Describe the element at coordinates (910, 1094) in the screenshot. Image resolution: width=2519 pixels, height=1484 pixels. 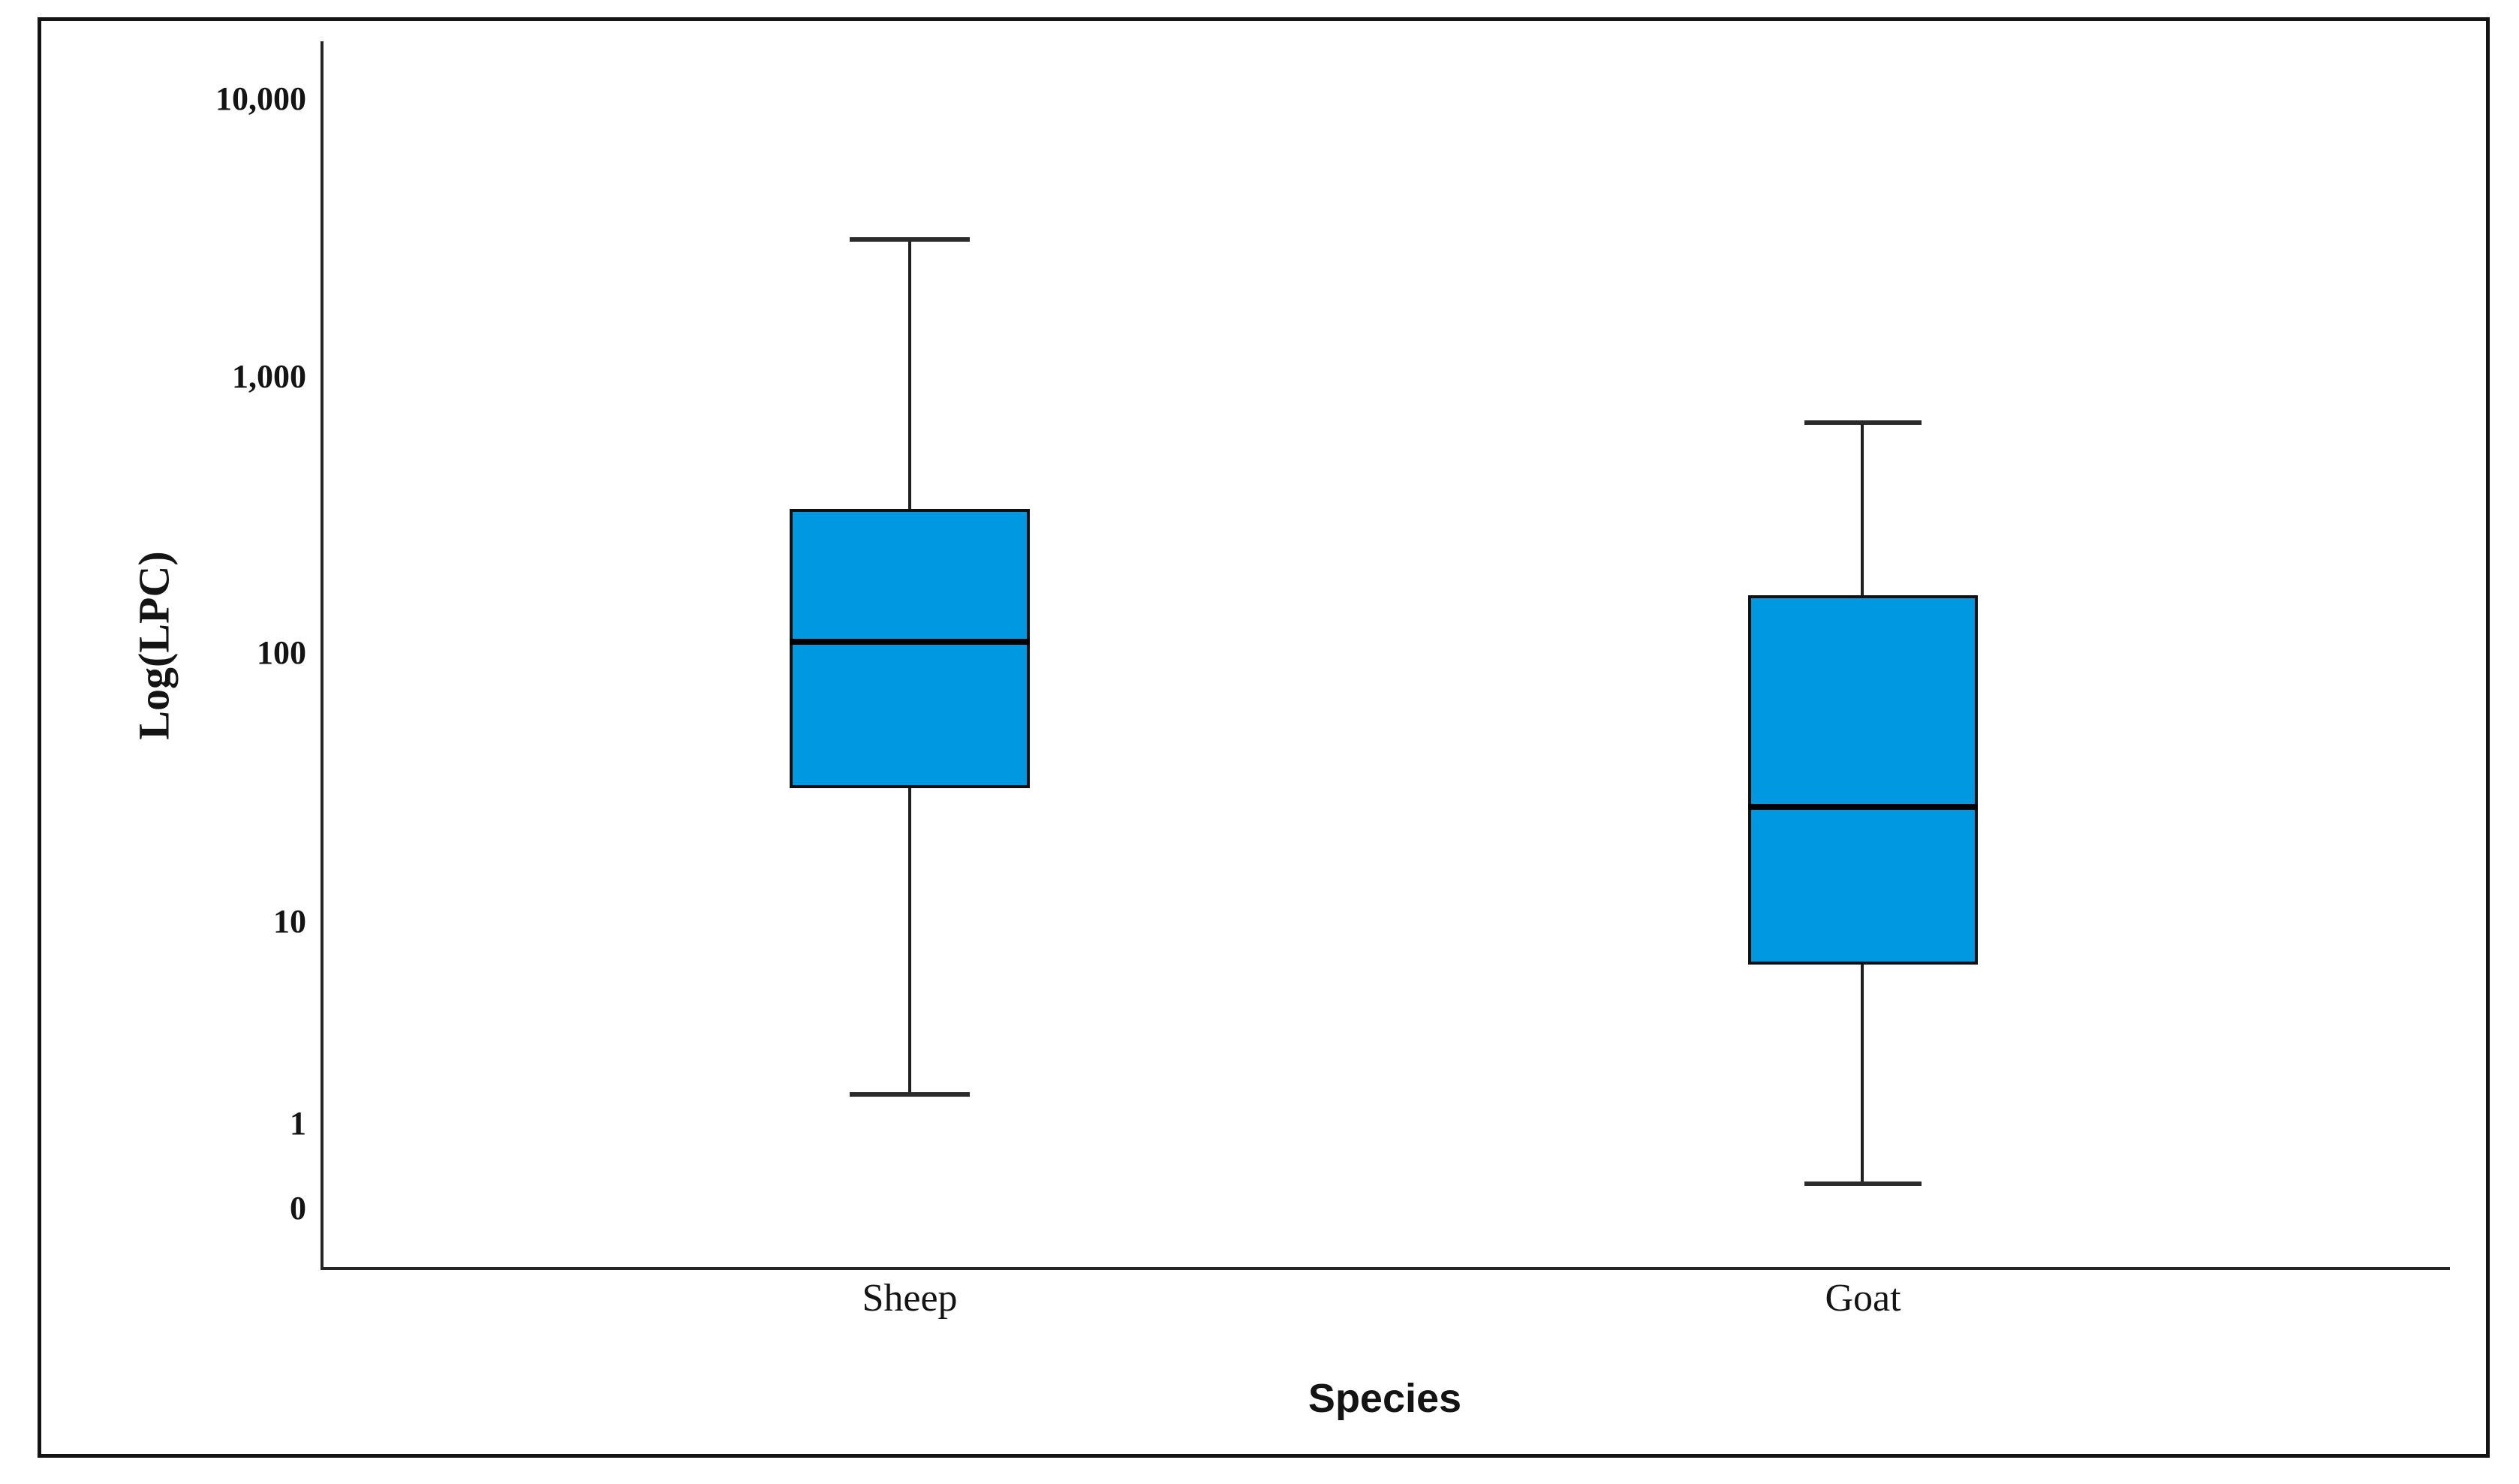
I see `whisker-cap-bottom-sheep` at that location.